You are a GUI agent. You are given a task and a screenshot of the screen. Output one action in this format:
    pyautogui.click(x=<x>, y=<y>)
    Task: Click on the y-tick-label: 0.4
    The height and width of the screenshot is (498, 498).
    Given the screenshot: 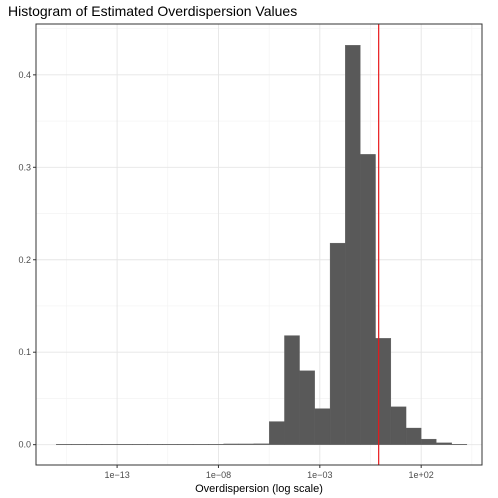 What is the action you would take?
    pyautogui.click(x=24, y=75)
    